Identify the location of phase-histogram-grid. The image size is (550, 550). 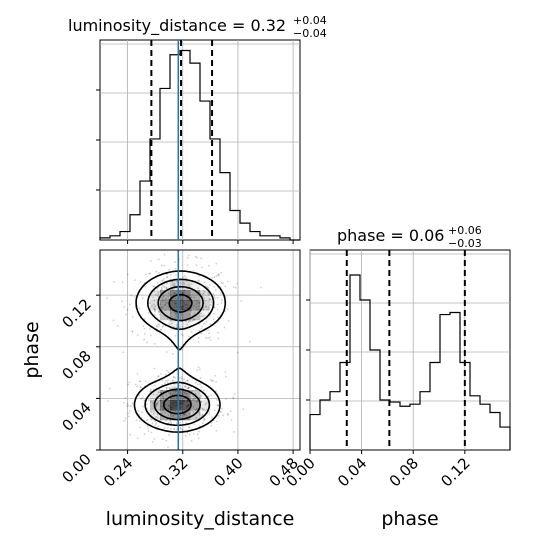
(409, 350).